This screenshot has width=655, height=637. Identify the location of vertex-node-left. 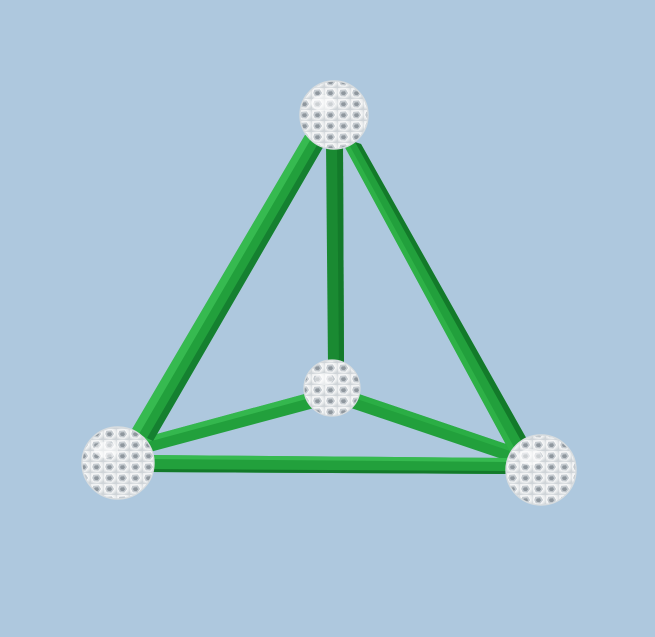
(118, 463).